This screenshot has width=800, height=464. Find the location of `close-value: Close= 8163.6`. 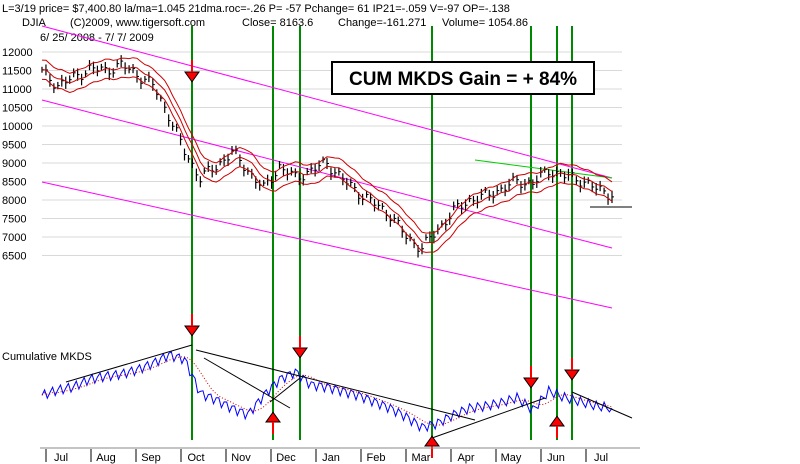

close-value: Close= 8163.6 is located at coordinates (277, 23).